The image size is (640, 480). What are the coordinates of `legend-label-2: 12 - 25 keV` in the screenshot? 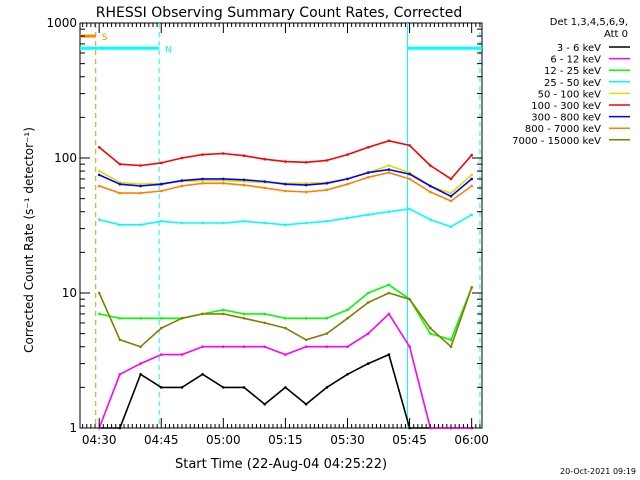 It's located at (572, 71).